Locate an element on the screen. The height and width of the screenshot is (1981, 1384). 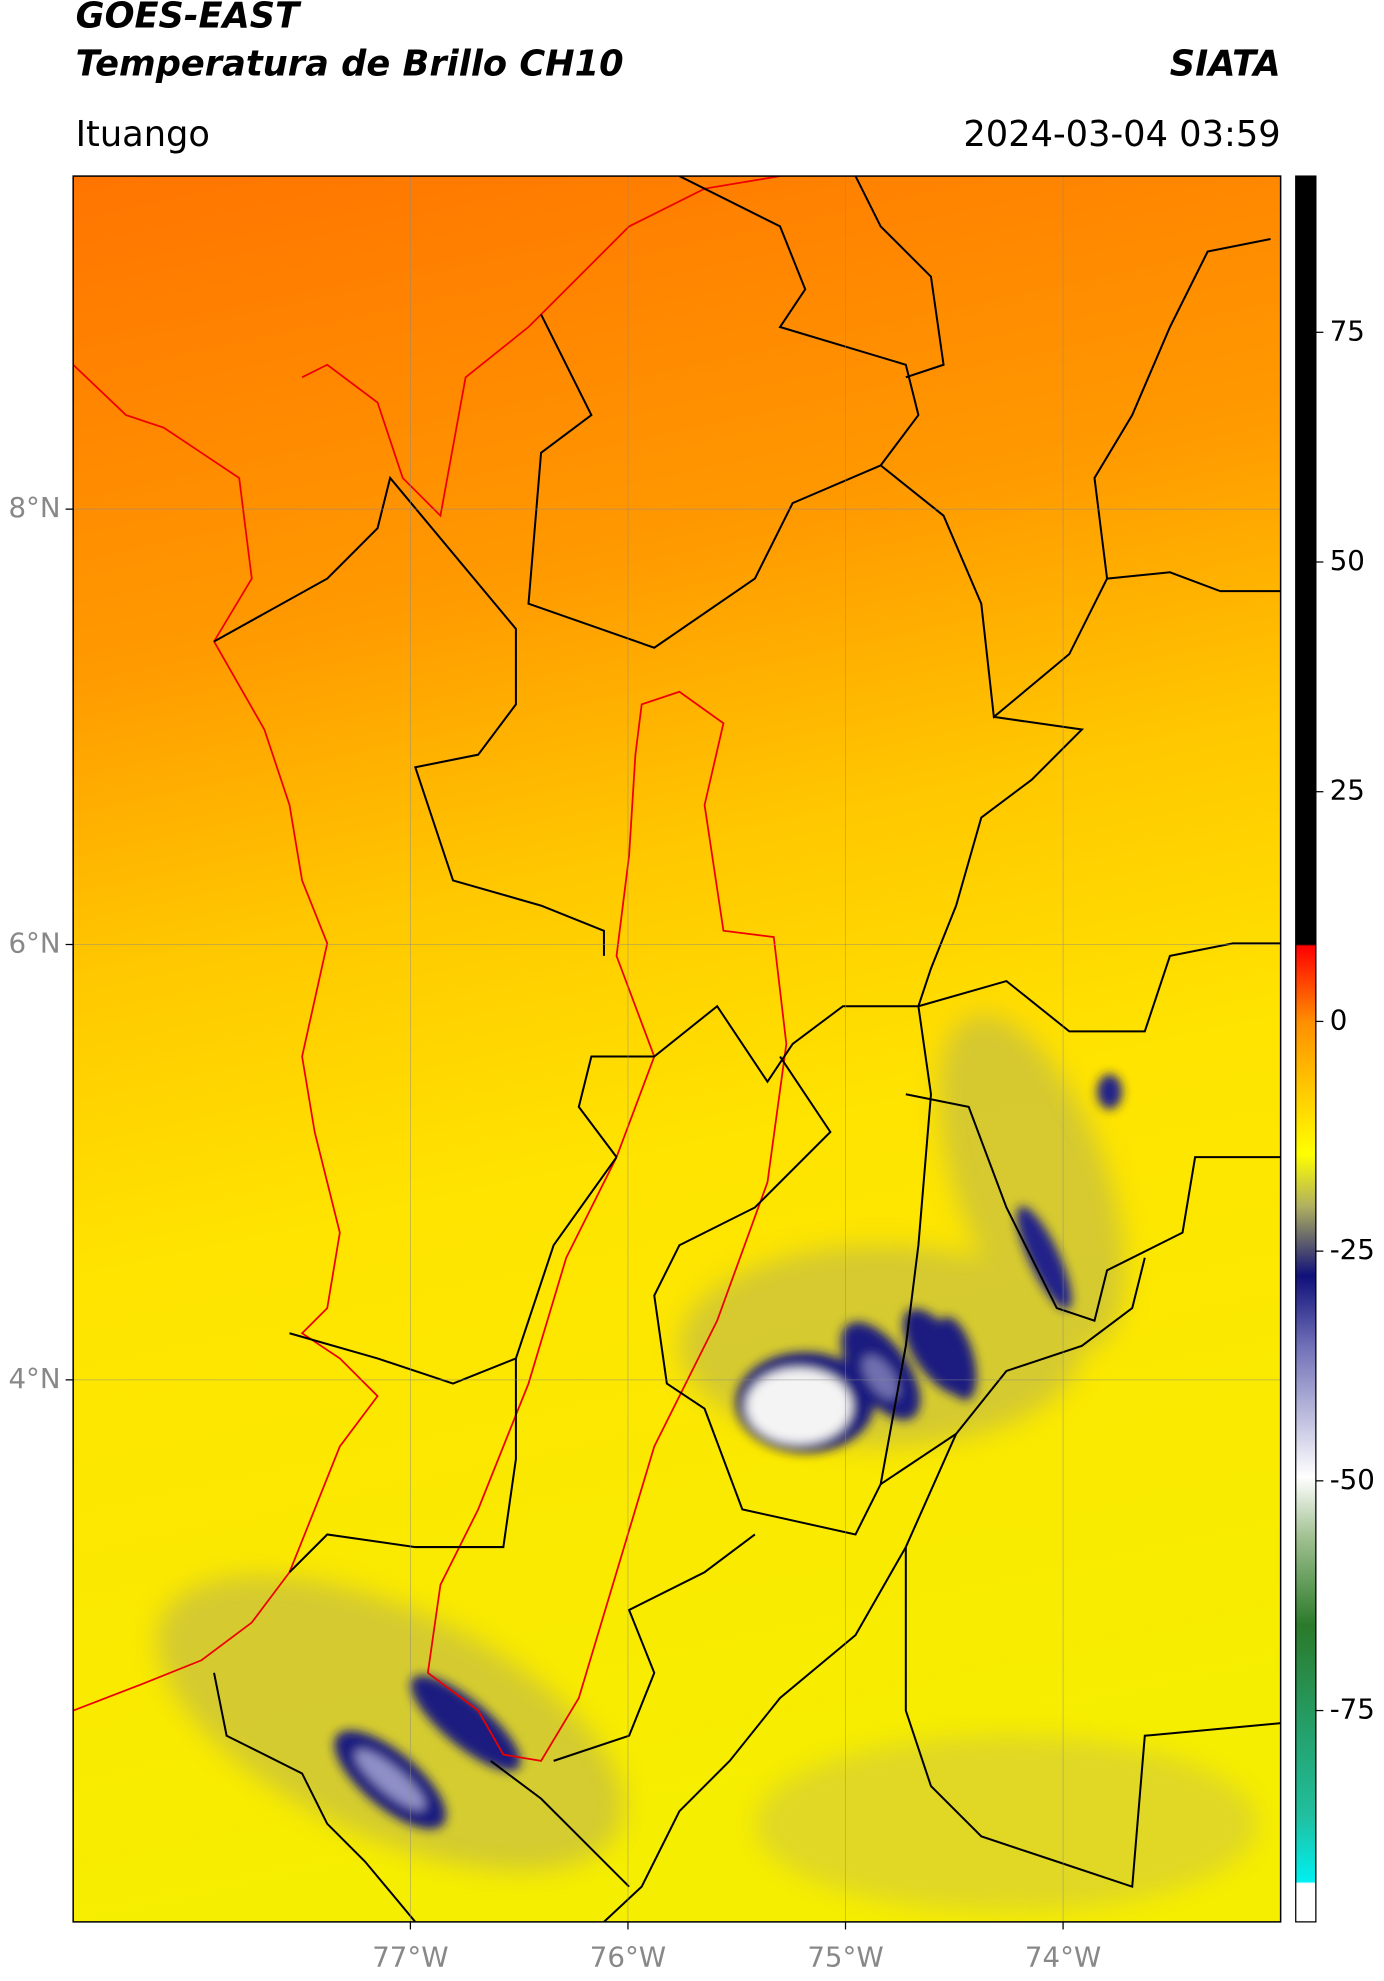
lat-label: 8°N is located at coordinates (34, 507).